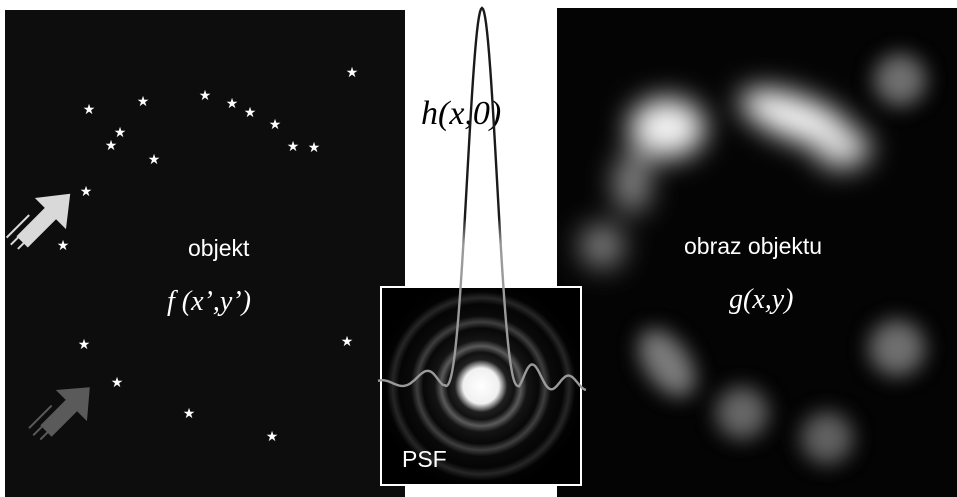 The image size is (957, 497). What do you see at coordinates (761, 299) in the screenshot?
I see `image-formula: g(x,y)` at bounding box center [761, 299].